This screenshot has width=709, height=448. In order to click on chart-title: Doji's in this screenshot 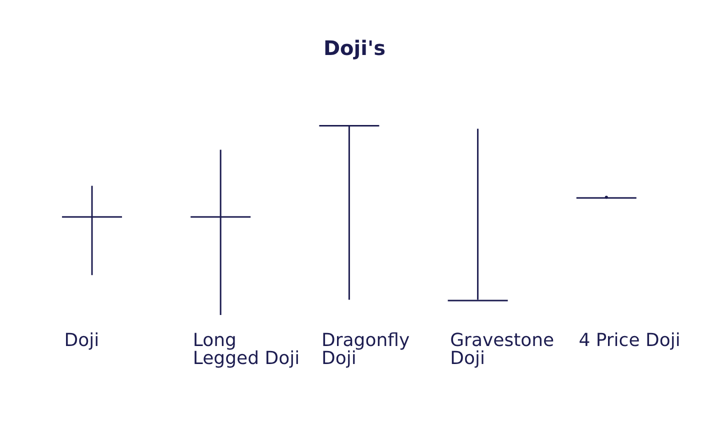, I will do `click(354, 47)`.